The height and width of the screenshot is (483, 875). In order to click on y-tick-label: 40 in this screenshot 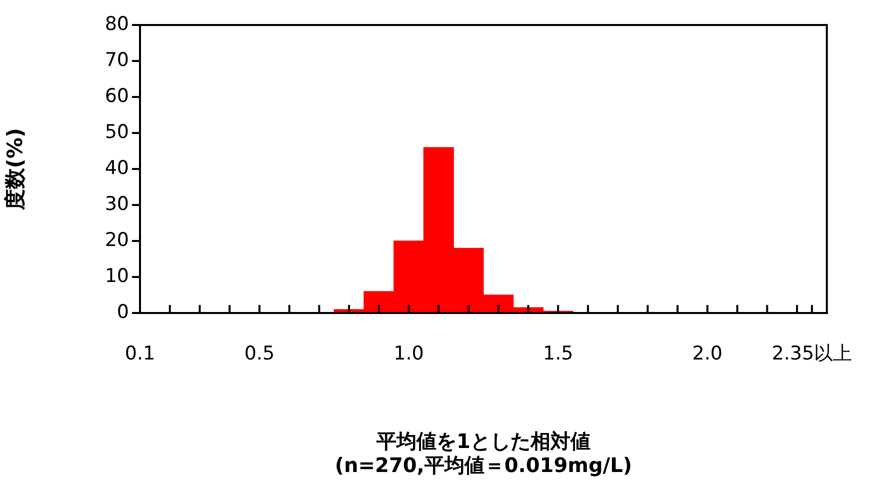, I will do `click(116, 167)`.